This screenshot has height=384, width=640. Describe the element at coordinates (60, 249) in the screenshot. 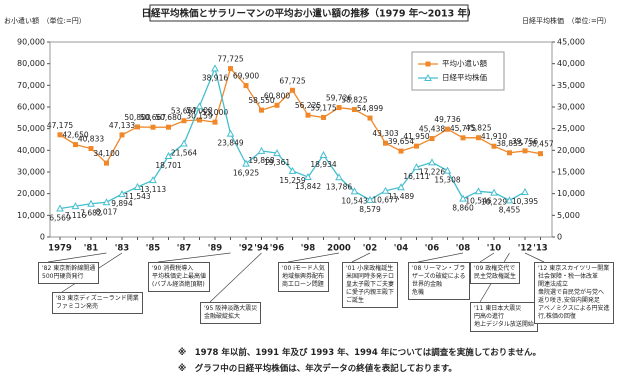

I see `x-tick-label: 1979` at that location.